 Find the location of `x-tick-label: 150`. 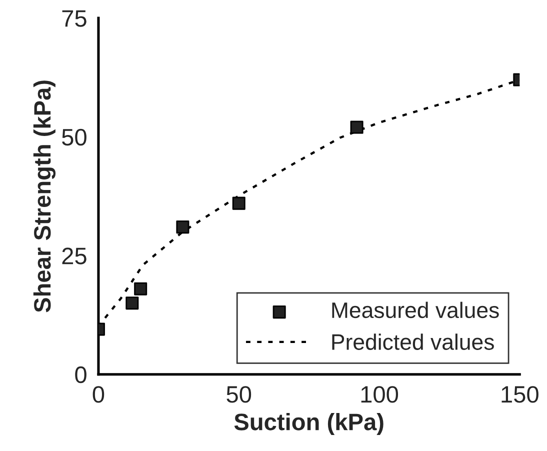

x-tick-label: 150 is located at coordinates (520, 394).